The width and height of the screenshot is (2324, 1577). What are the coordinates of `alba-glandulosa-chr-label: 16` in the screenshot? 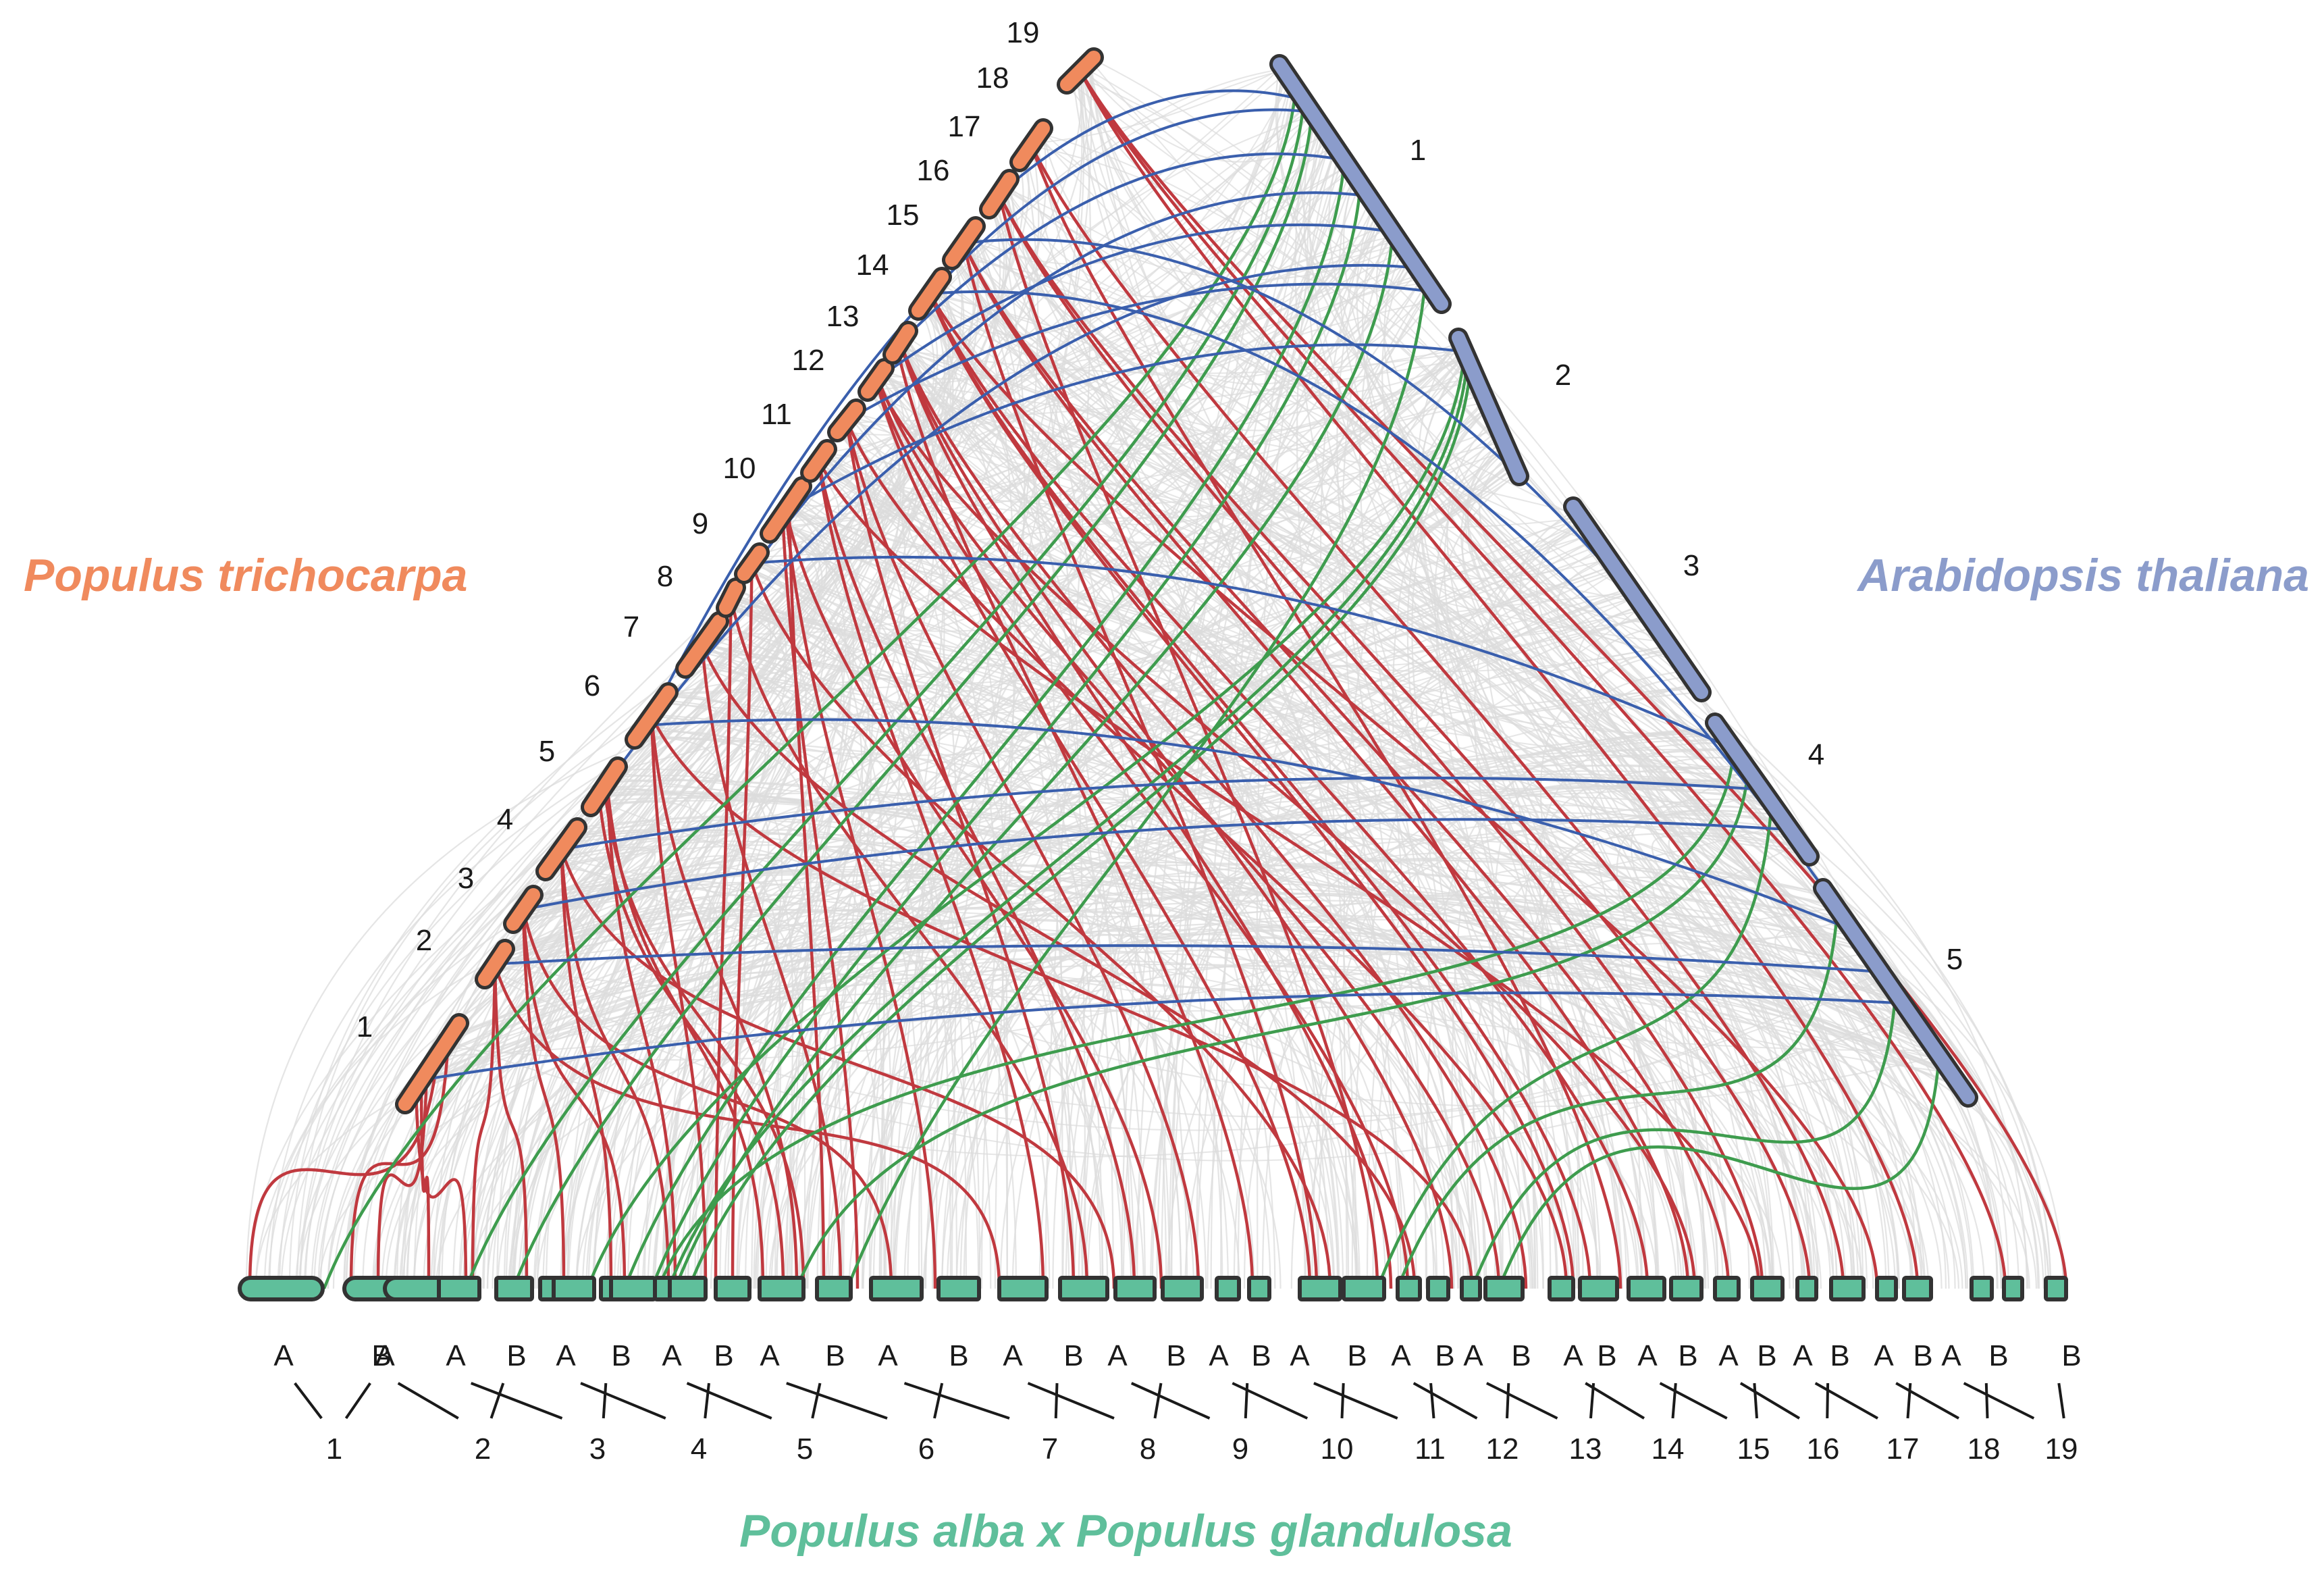 It's located at (1823, 1449).